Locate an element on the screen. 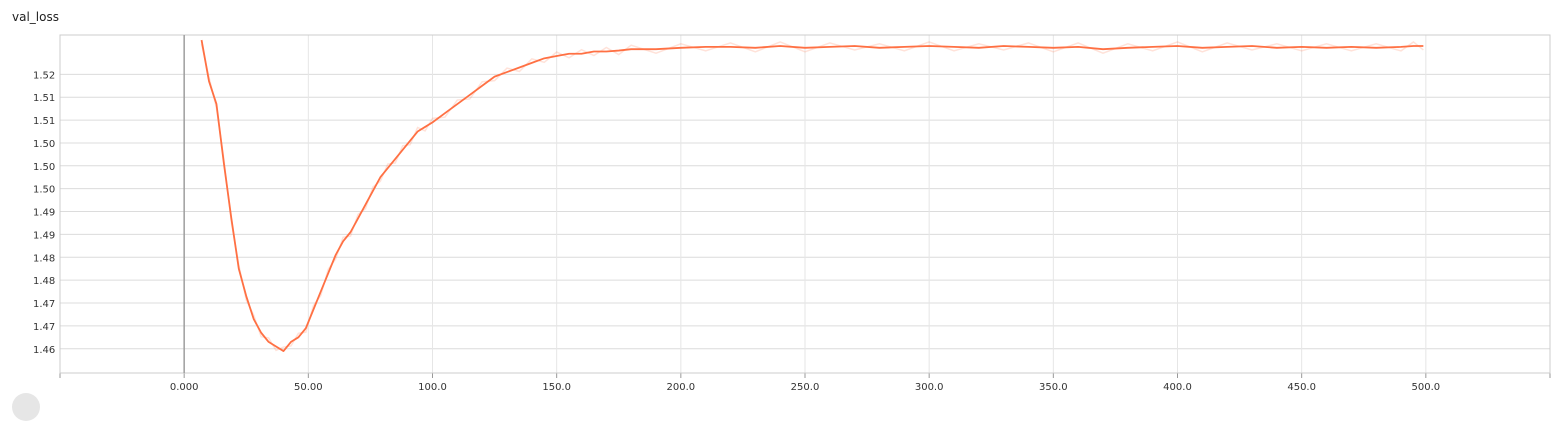  x-tick-label: 200.0 is located at coordinates (681, 387).